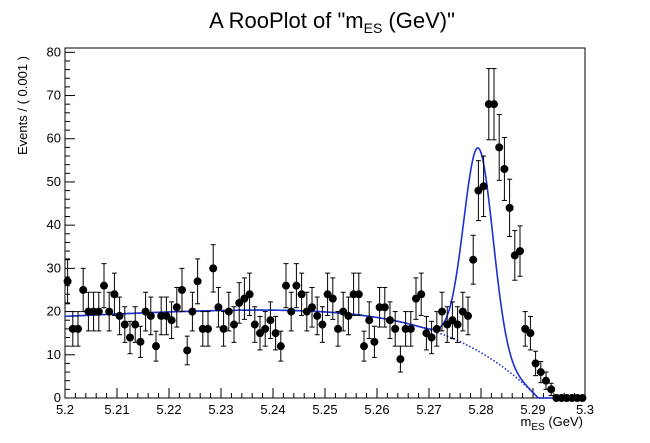  Describe the element at coordinates (538, 427) in the screenshot. I see `x-axis-title-subscript: ES` at that location.